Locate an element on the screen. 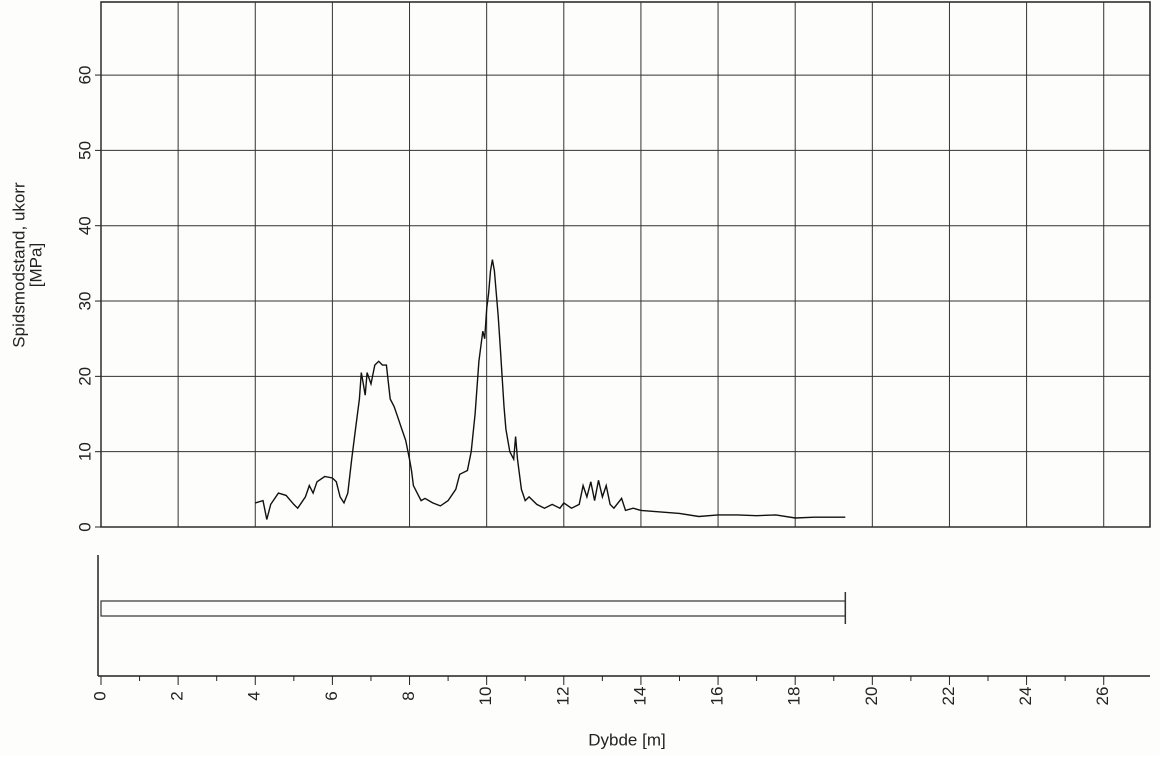  x-tick-label: 4 is located at coordinates (254, 695).